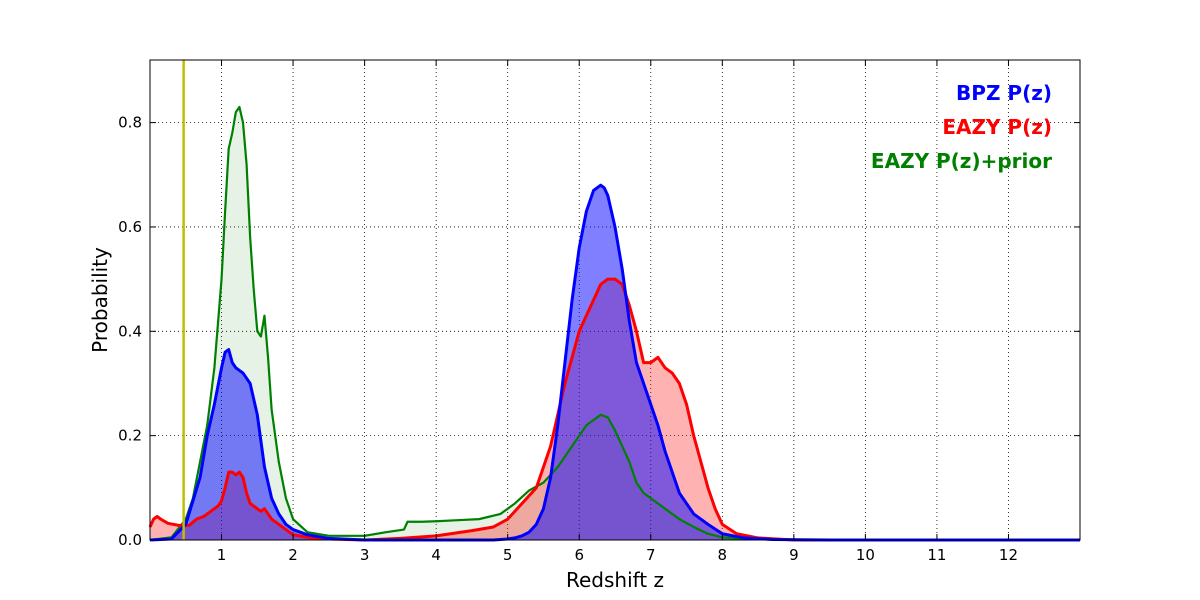 The height and width of the screenshot is (600, 1200). I want to click on y-tick-label: 0.2, so click(130, 436).